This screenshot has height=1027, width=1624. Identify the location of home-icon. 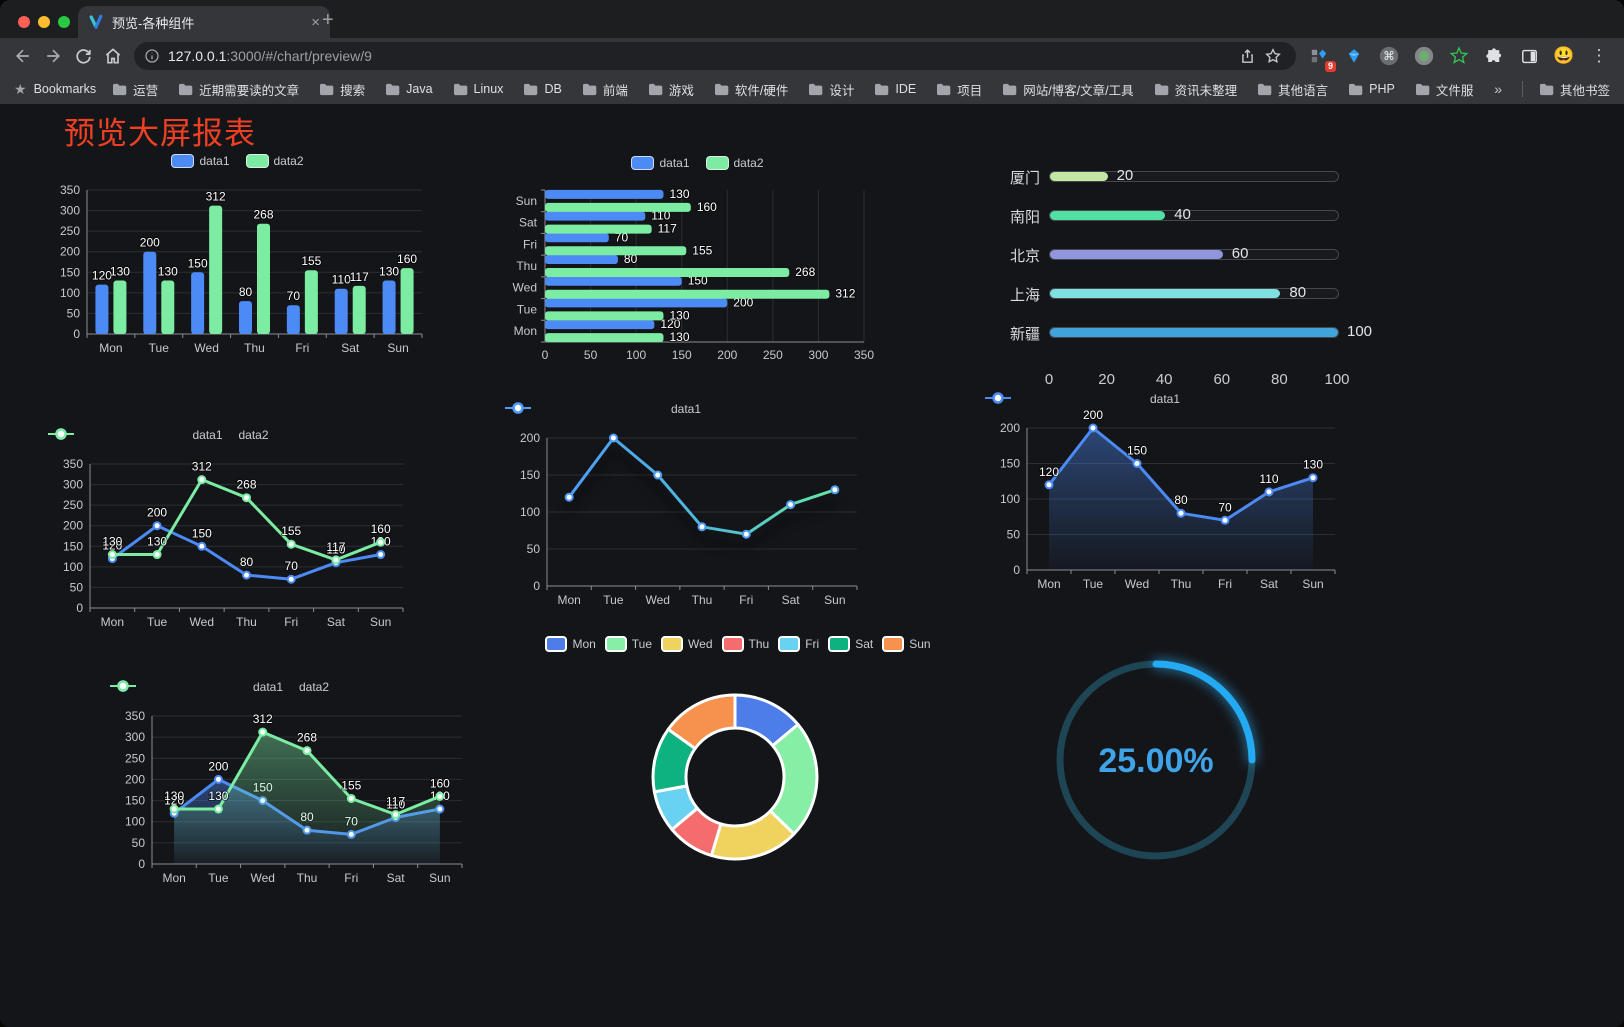
(113, 56).